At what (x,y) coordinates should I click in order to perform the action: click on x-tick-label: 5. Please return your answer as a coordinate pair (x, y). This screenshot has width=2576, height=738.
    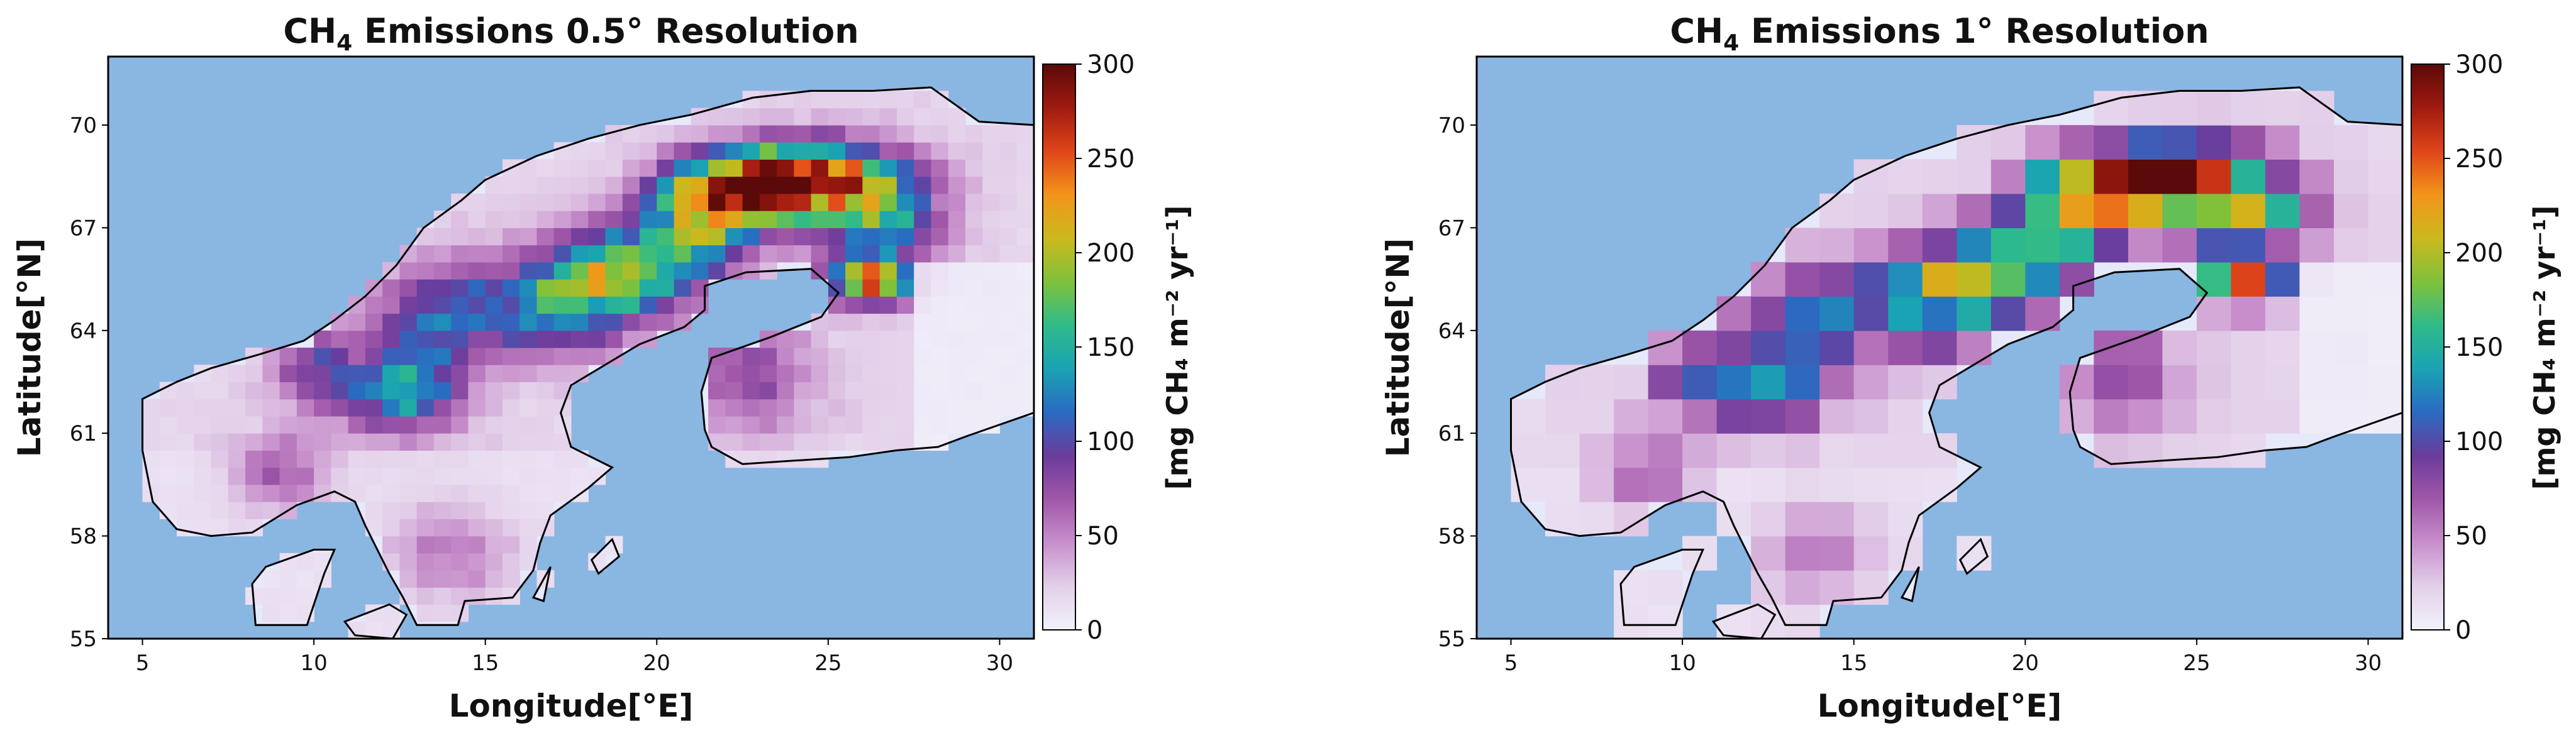
    Looking at the image, I should click on (1511, 664).